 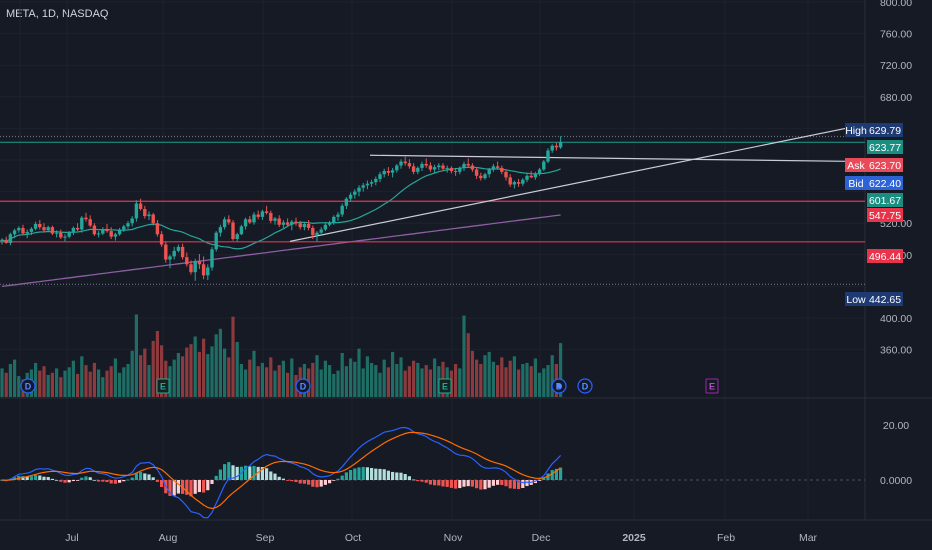 I want to click on price-tick-label: 720.00, so click(x=896, y=66).